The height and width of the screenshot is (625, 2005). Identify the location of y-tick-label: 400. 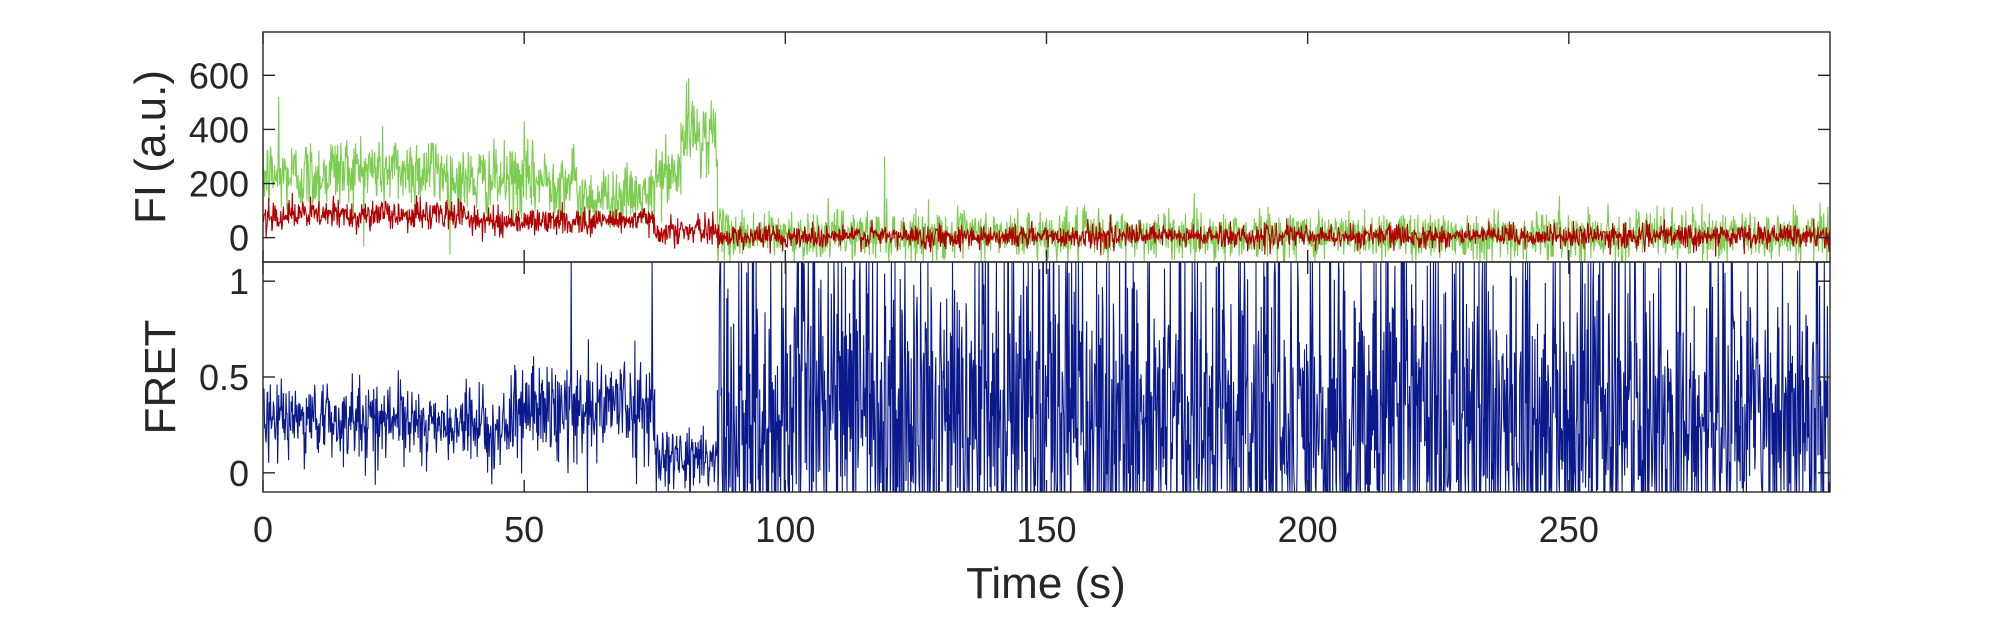
(219, 129).